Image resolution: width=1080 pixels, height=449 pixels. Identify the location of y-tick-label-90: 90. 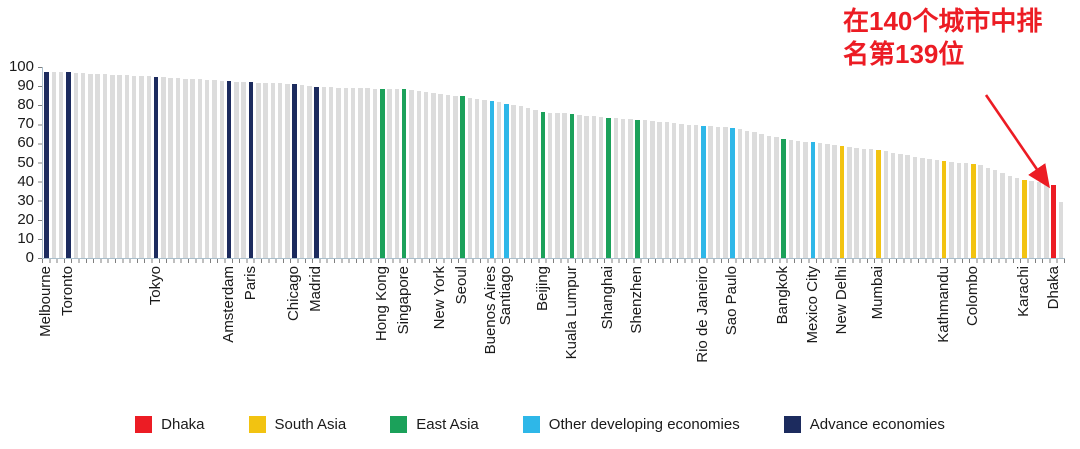
(25, 86).